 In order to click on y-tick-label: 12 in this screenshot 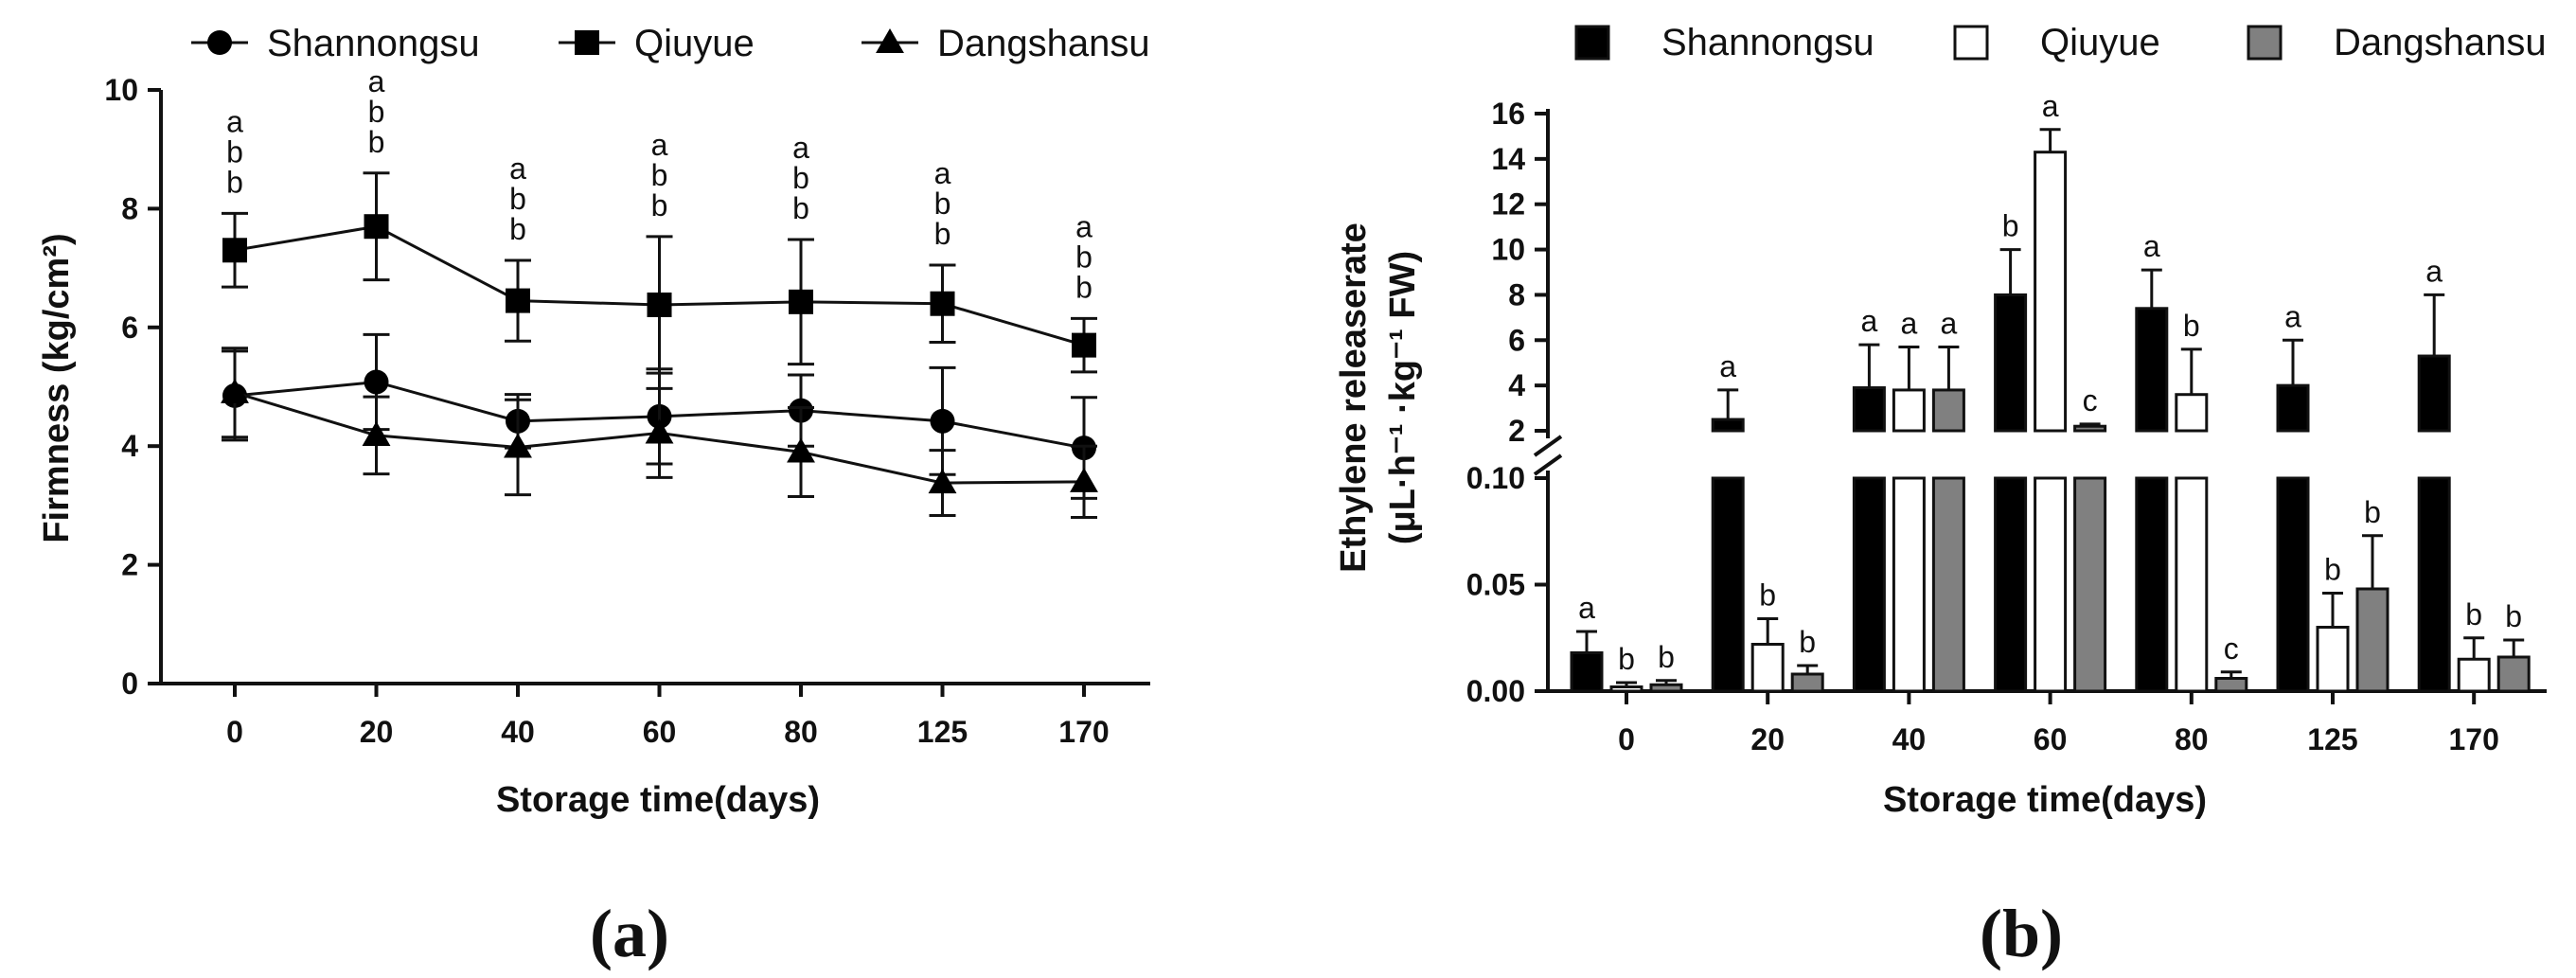, I will do `click(1508, 205)`.